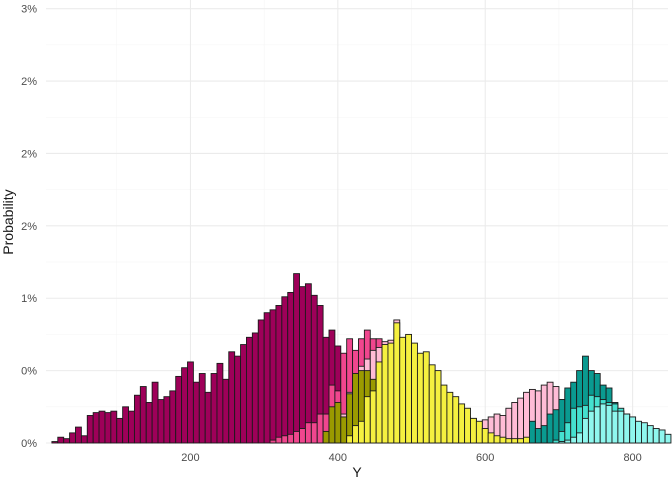 This screenshot has height=480, width=672. What do you see at coordinates (190, 458) in the screenshot?
I see `x-tick-label: 200` at bounding box center [190, 458].